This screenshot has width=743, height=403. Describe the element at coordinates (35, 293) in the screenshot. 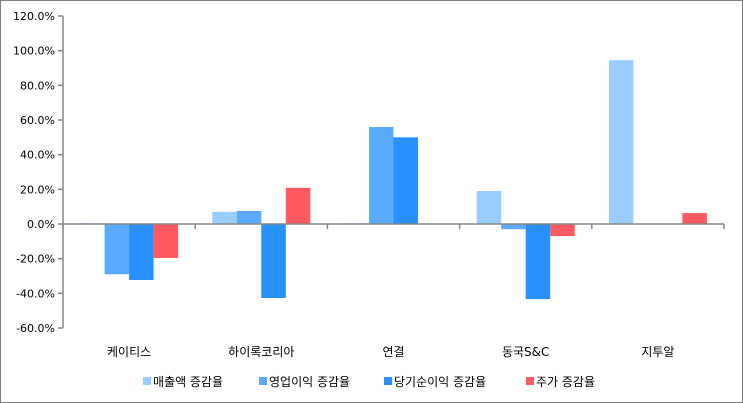

I see `y-tick-label: -40.0%` at that location.